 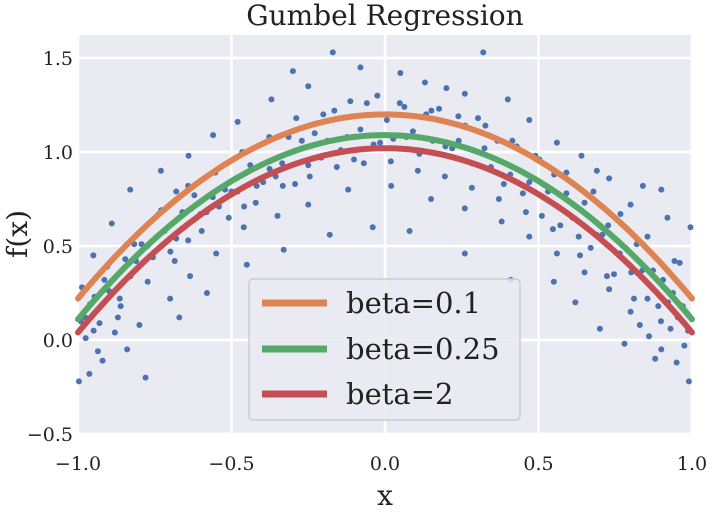 What do you see at coordinates (50, 435) in the screenshot?
I see `y-tick-label: −0.5` at bounding box center [50, 435].